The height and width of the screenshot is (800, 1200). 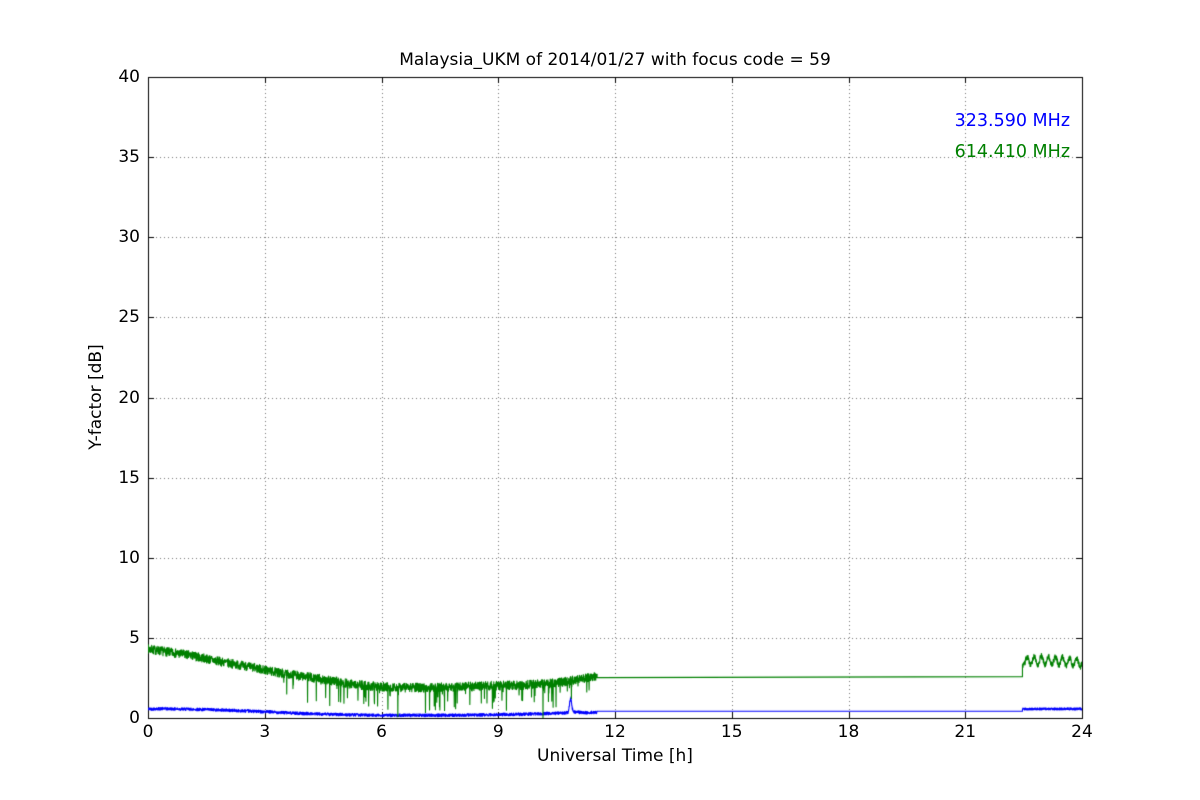 What do you see at coordinates (129, 77) in the screenshot?
I see `y-tick-label: 40` at bounding box center [129, 77].